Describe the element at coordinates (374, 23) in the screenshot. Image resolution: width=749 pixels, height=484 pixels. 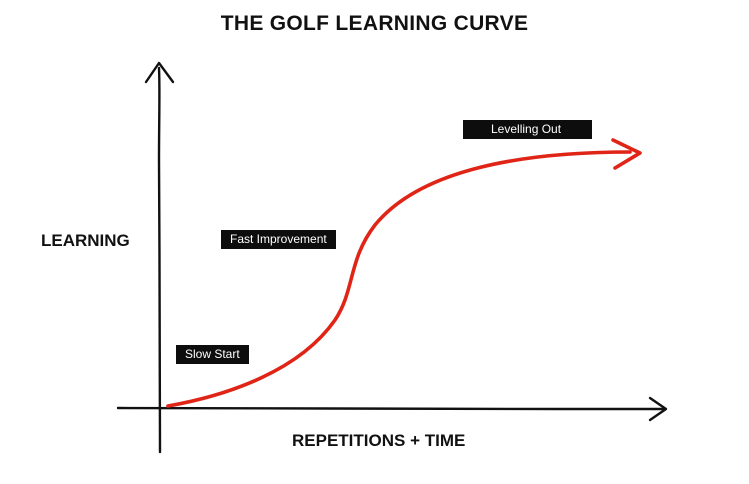
I see `diagram-title: THE GOLF LEARNING CURVE` at that location.